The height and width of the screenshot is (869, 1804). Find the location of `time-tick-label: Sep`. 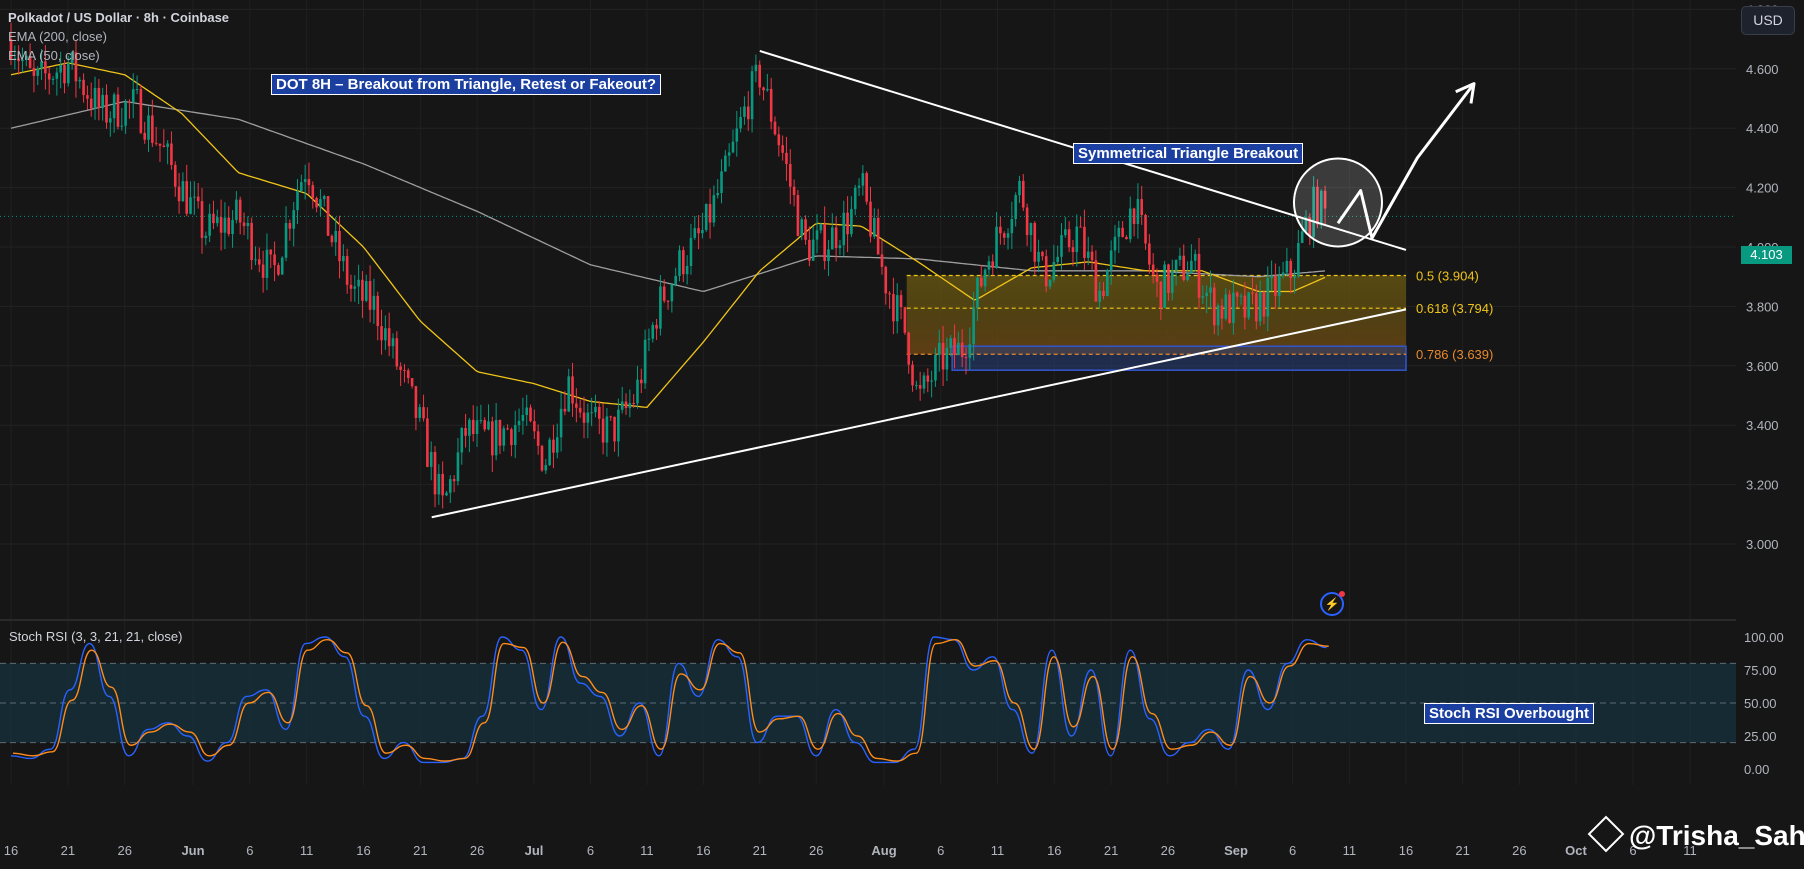

time-tick-label: Sep is located at coordinates (1236, 850).